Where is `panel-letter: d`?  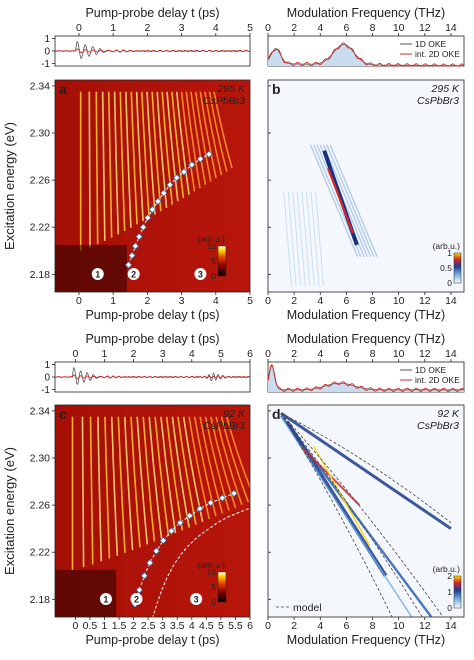
panel-letter: d is located at coordinates (276, 414).